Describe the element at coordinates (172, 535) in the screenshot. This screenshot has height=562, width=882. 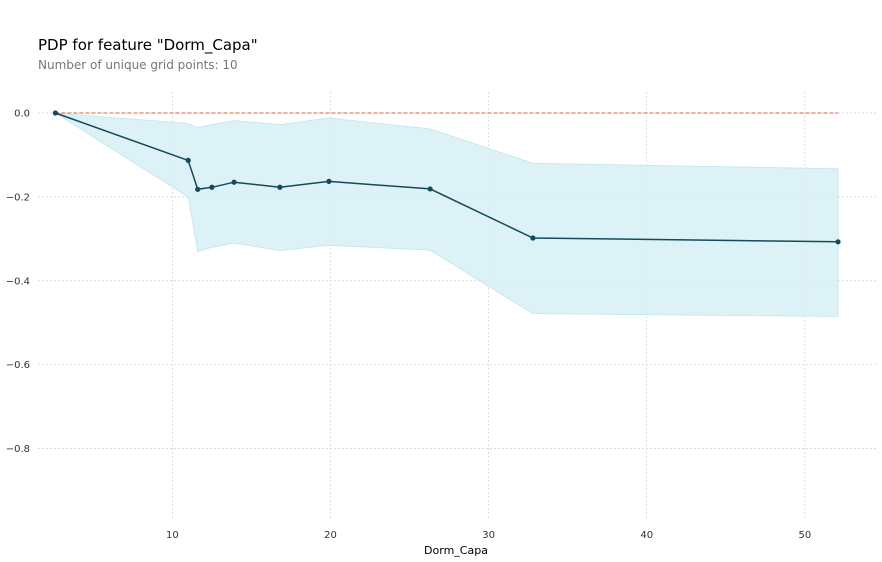
I see `x-tick-label: 10` at that location.